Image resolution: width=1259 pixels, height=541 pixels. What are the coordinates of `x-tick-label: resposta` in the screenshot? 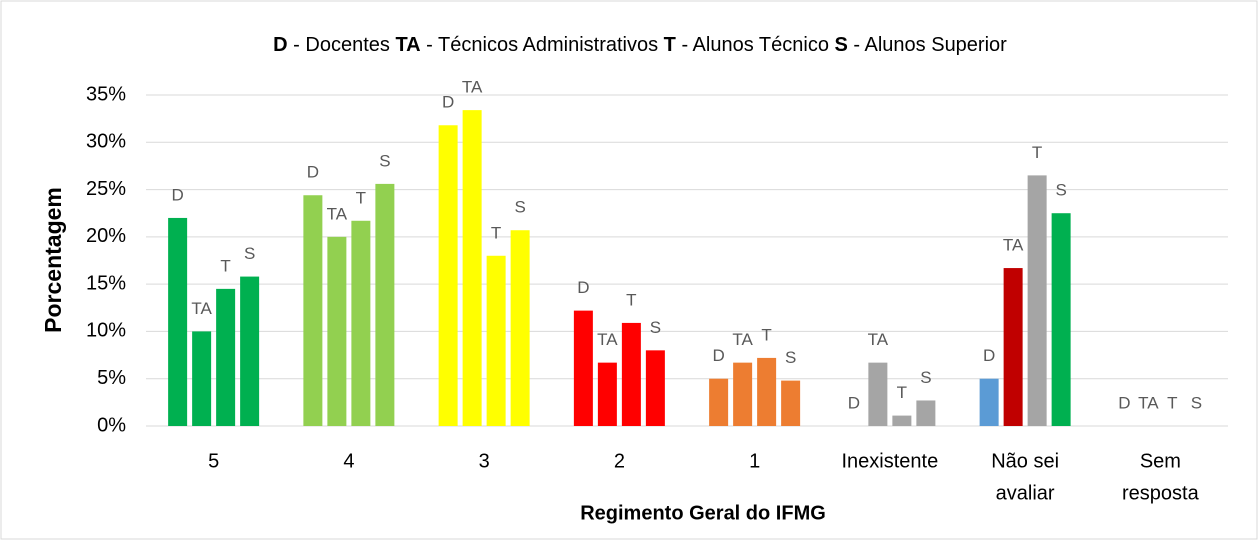 It's located at (1161, 493).